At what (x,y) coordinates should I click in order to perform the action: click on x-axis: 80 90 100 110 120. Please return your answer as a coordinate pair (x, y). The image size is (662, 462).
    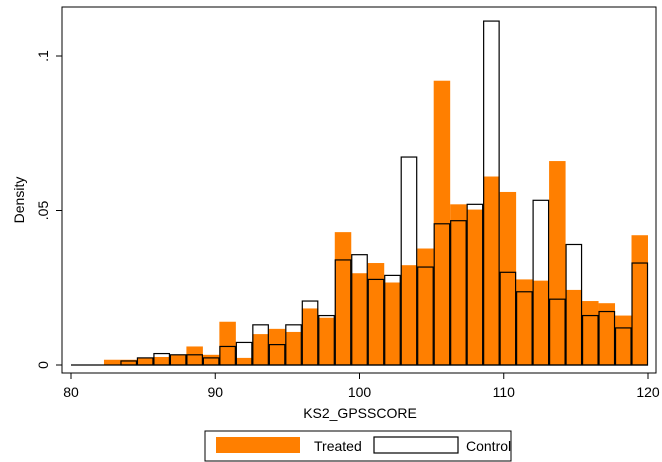
    Looking at the image, I should click on (361, 386).